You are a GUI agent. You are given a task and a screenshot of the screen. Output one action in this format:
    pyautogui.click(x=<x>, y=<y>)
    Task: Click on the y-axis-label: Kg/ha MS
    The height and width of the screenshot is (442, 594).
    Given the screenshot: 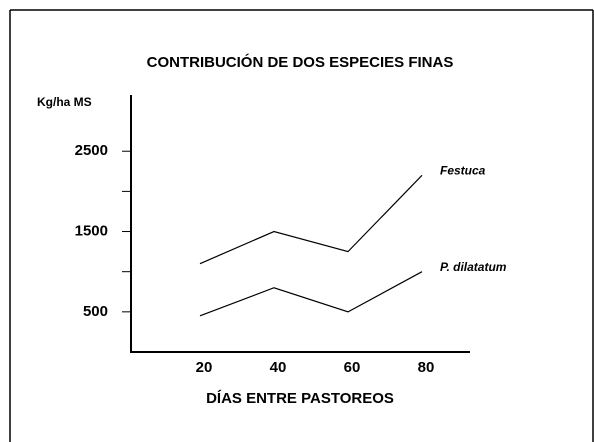 What is the action you would take?
    pyautogui.click(x=64, y=102)
    